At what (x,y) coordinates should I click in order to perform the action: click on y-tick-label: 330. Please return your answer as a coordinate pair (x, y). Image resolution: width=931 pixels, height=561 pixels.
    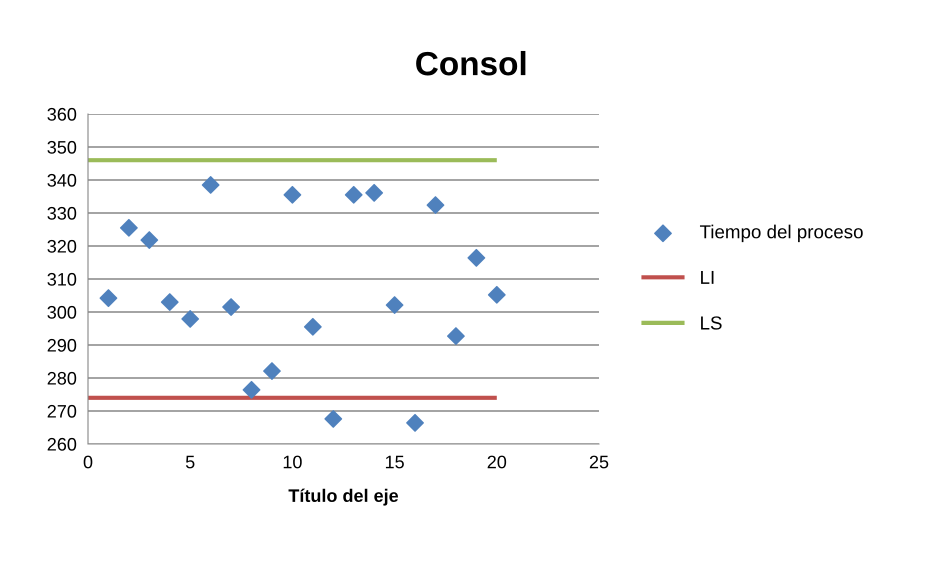
    Looking at the image, I should click on (61, 213).